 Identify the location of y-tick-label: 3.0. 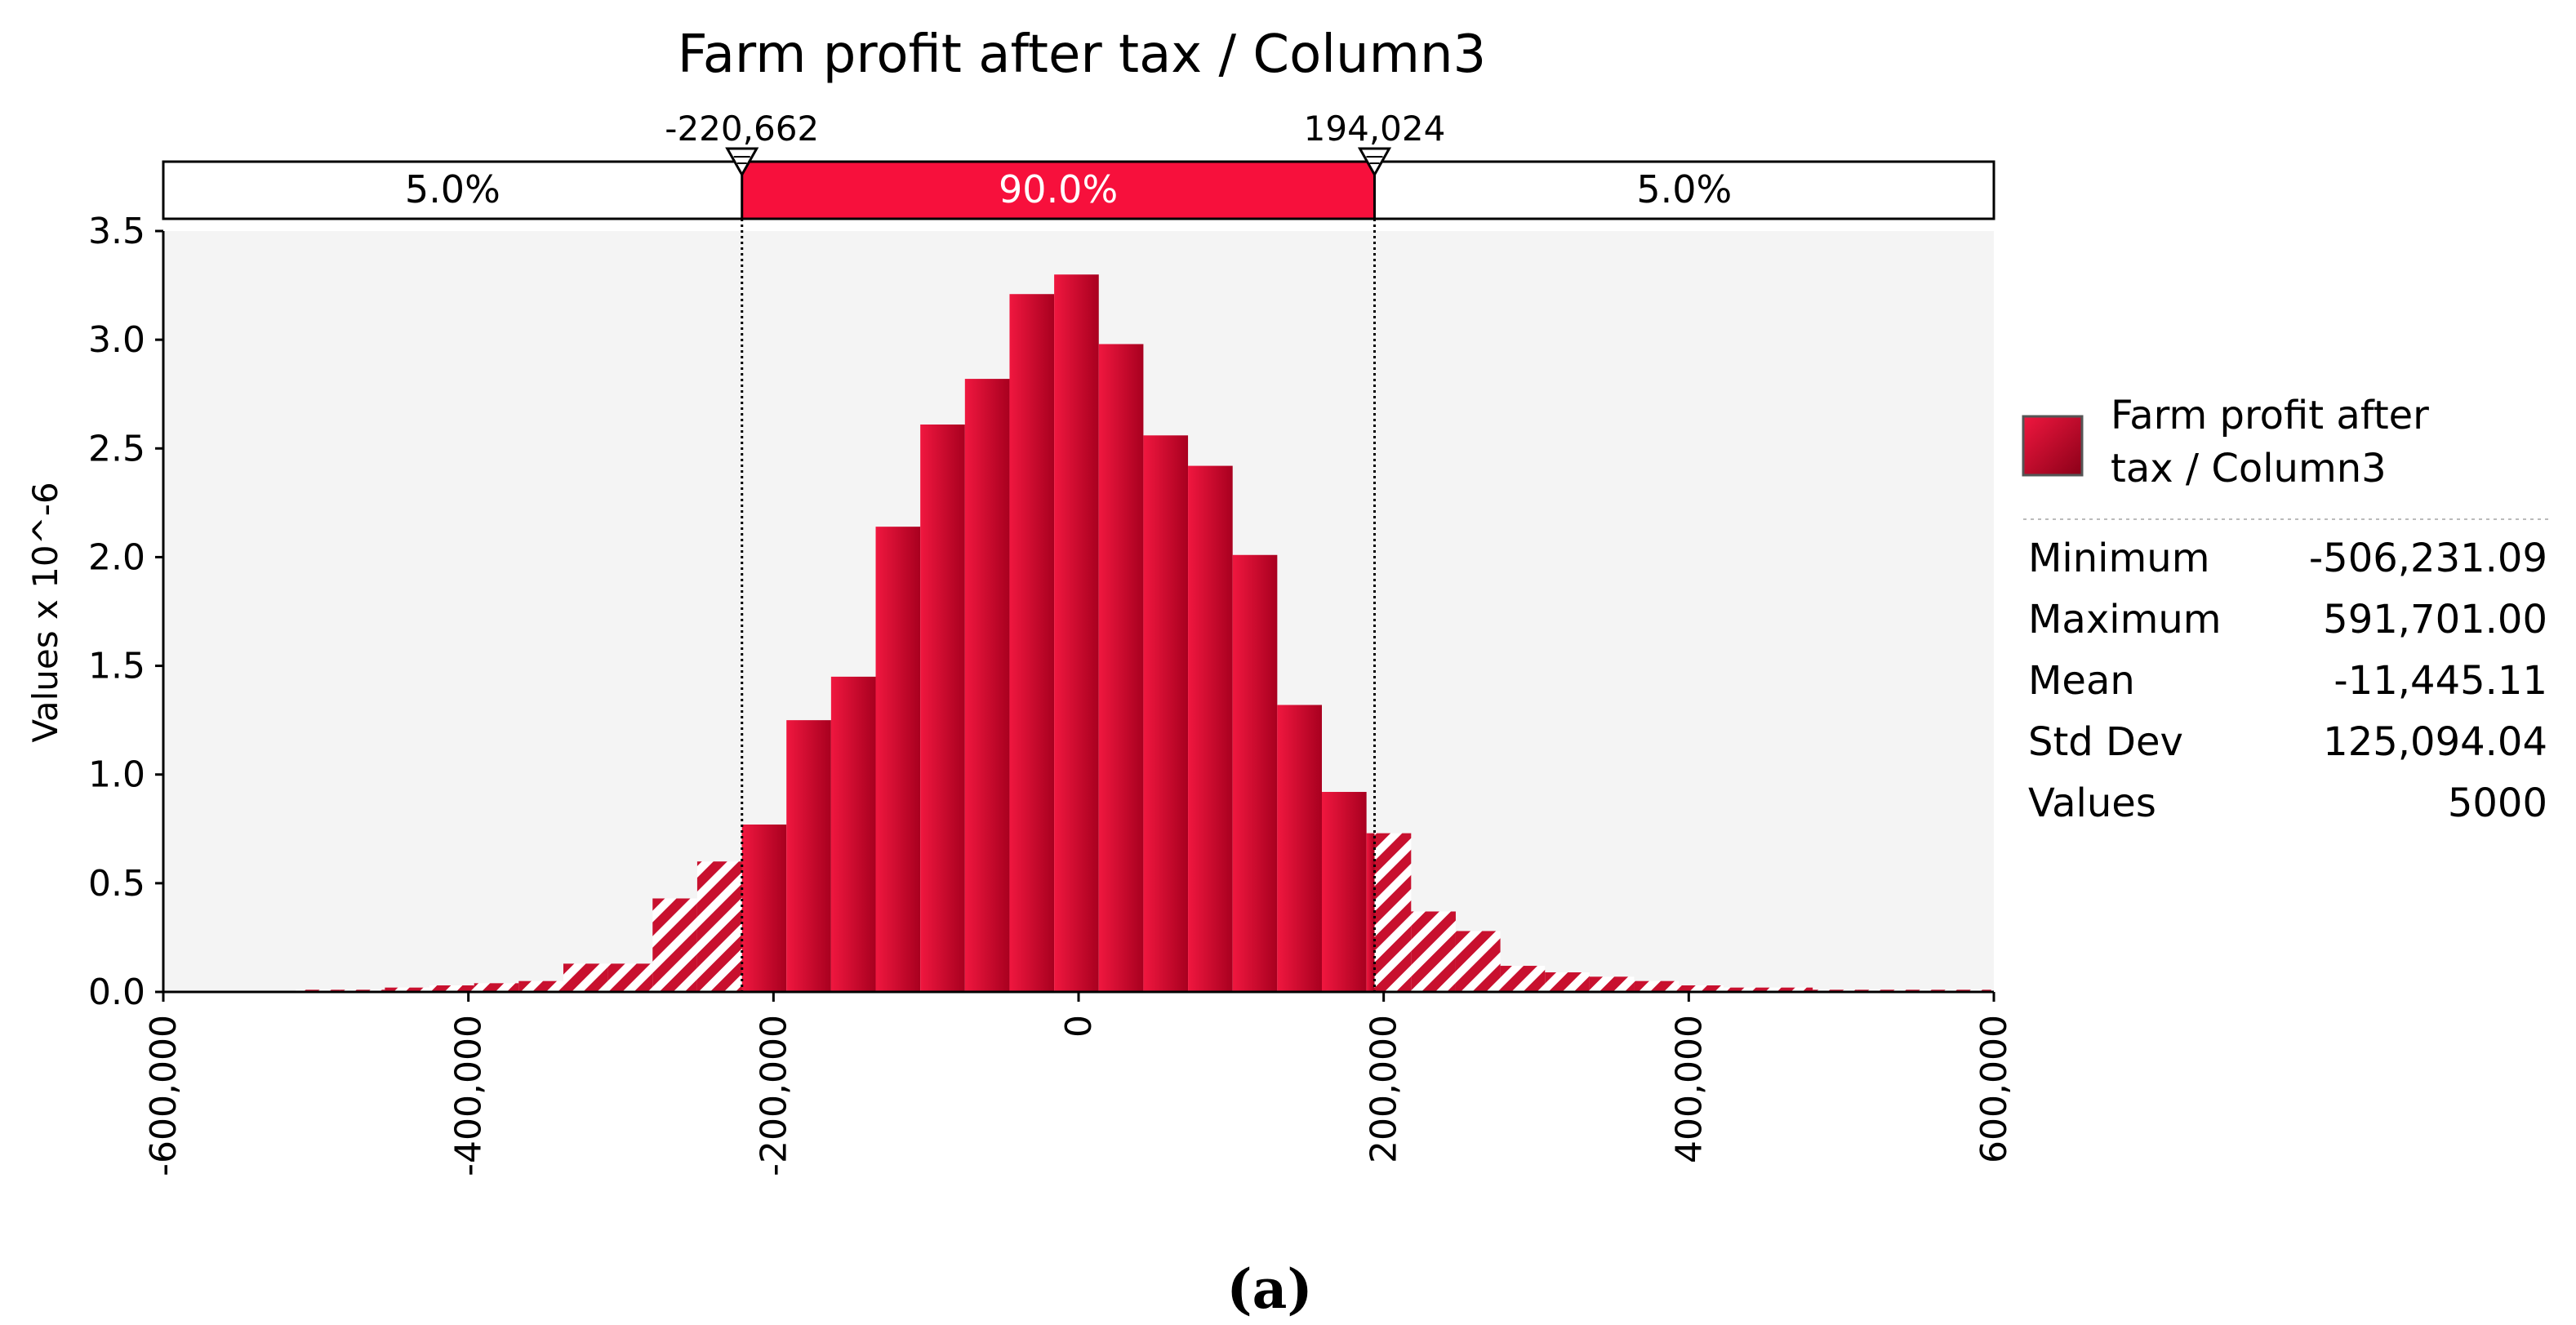
(117, 340).